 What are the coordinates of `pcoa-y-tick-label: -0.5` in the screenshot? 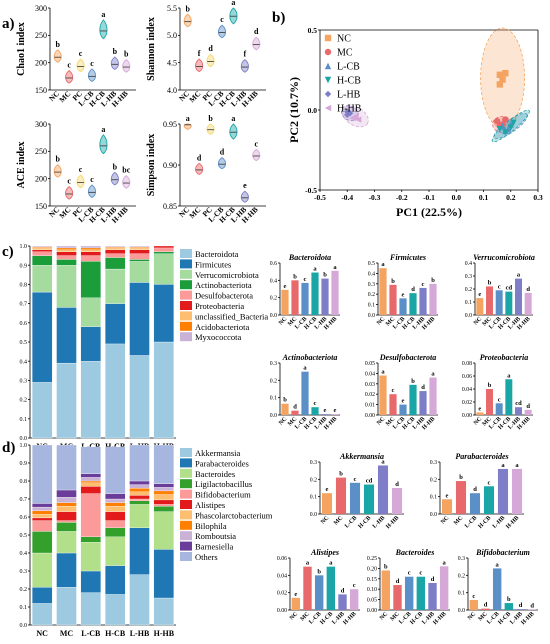 It's located at (311, 190).